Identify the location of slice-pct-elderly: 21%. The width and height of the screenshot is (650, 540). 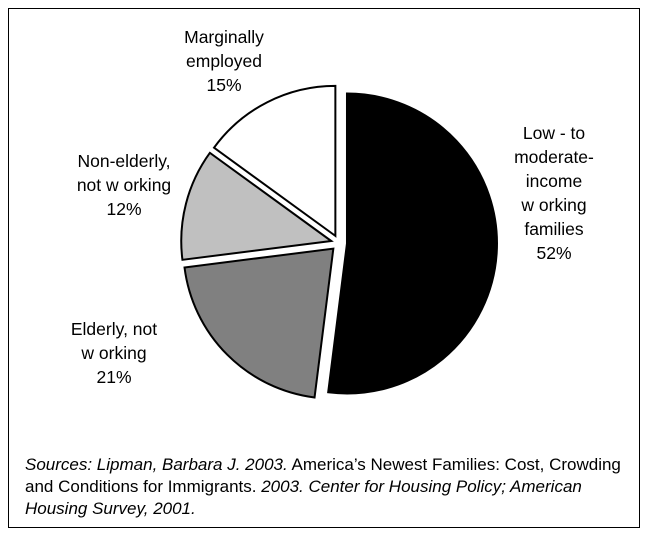
(114, 377).